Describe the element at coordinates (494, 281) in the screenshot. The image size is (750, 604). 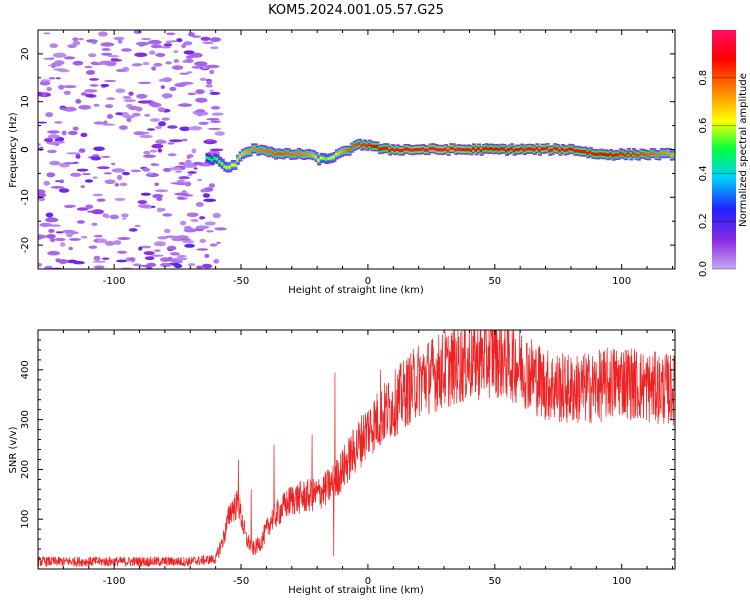
I see `x-tick-label: 50` at that location.